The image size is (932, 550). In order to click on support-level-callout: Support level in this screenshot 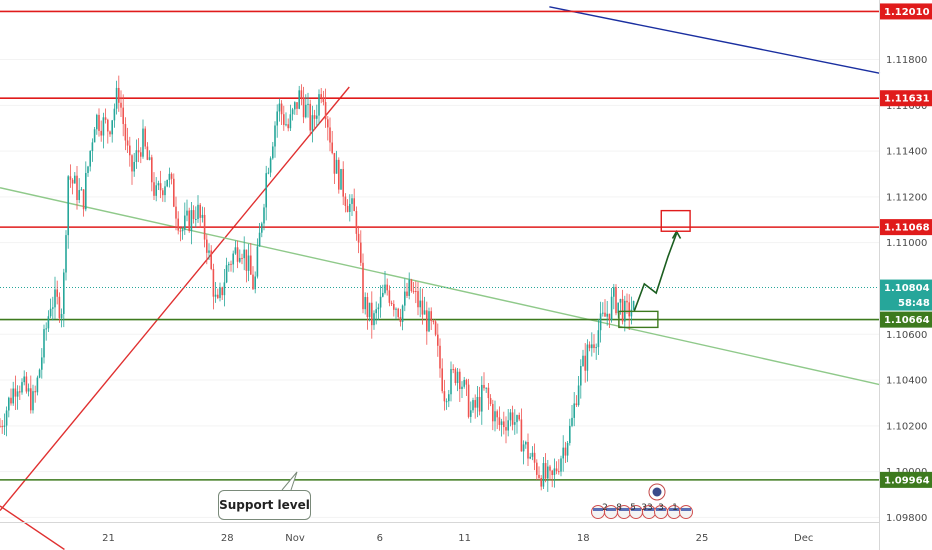, I will do `click(264, 505)`.